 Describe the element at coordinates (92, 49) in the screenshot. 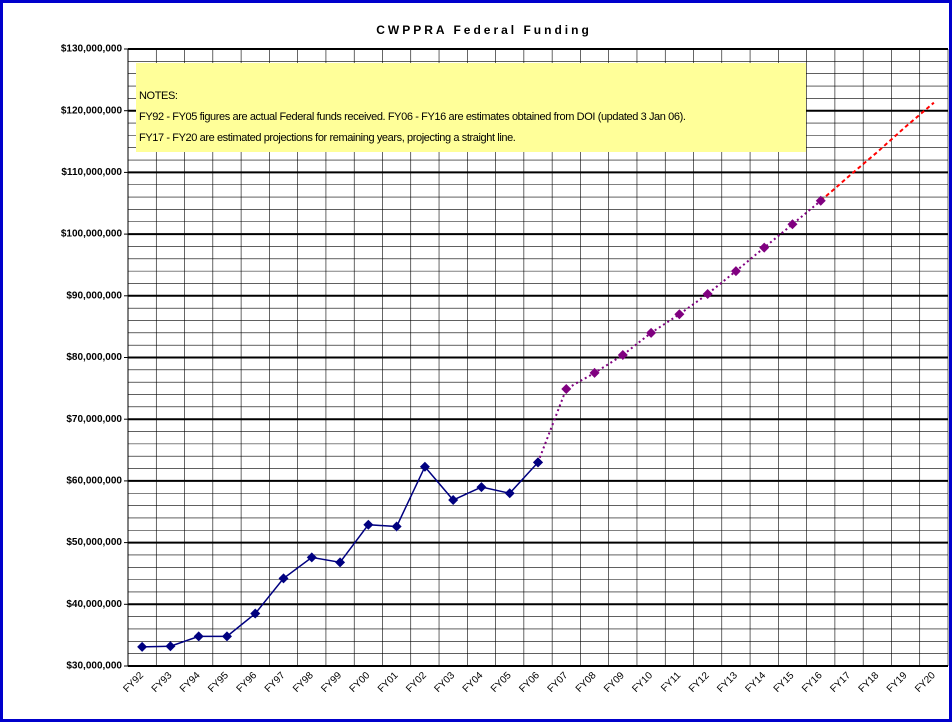

I see `y-tick-label: $130,000,000` at that location.